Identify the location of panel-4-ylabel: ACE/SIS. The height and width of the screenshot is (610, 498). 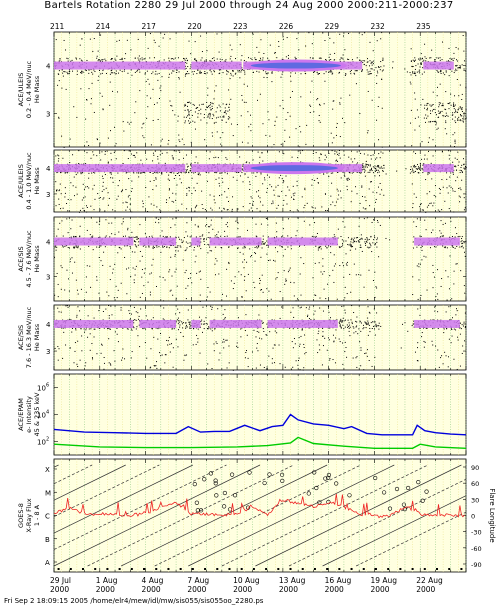
(21, 337).